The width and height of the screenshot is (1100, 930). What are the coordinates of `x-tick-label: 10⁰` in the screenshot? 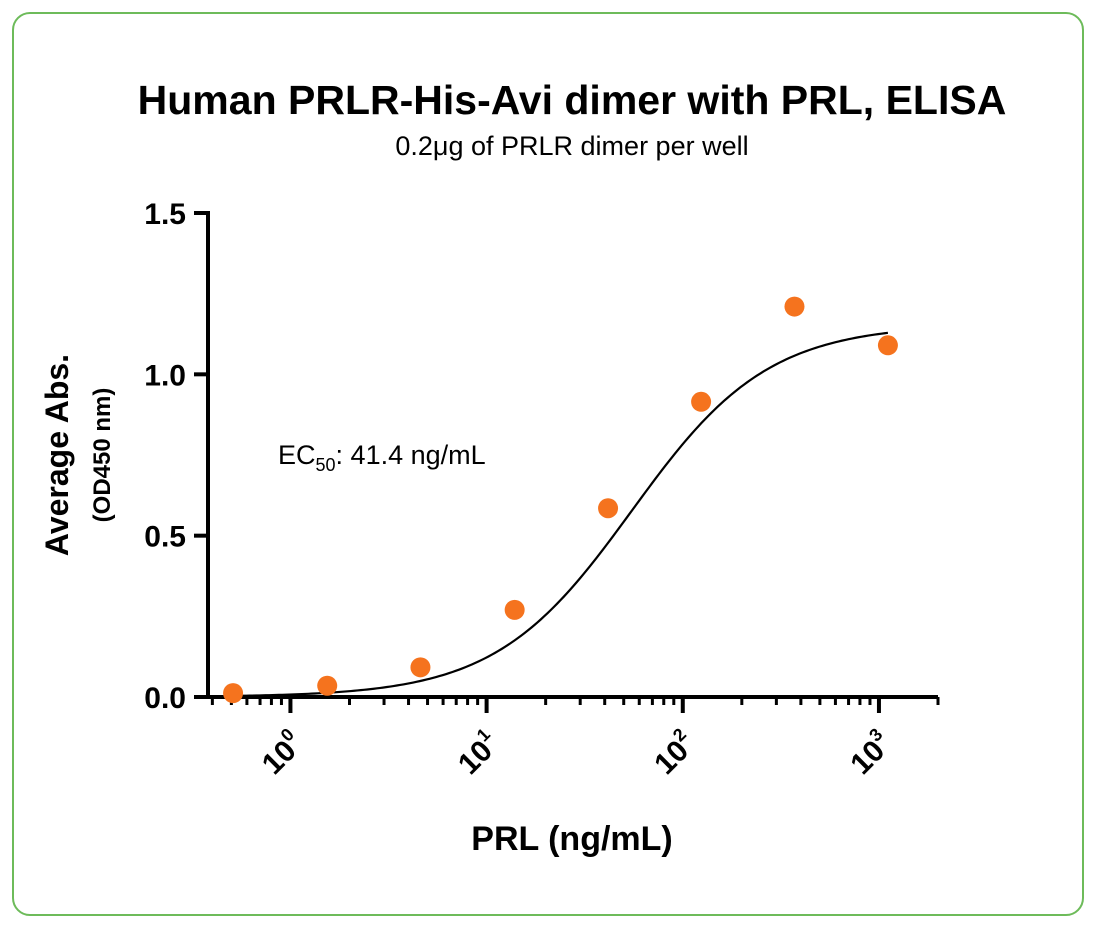 It's located at (281, 752).